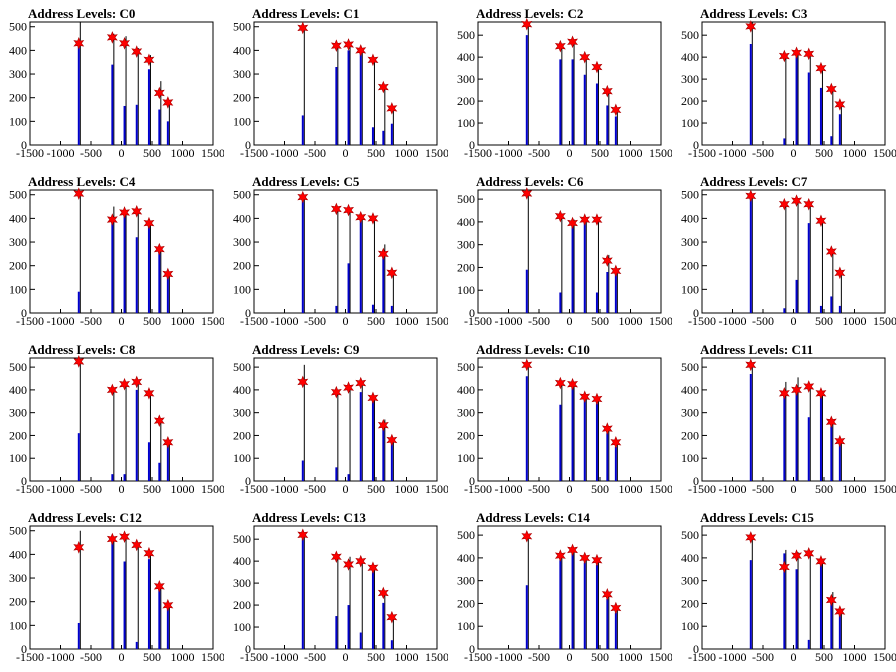 The image size is (896, 672). What do you see at coordinates (309, 517) in the screenshot?
I see `panel-title: Address Levels: C13` at bounding box center [309, 517].